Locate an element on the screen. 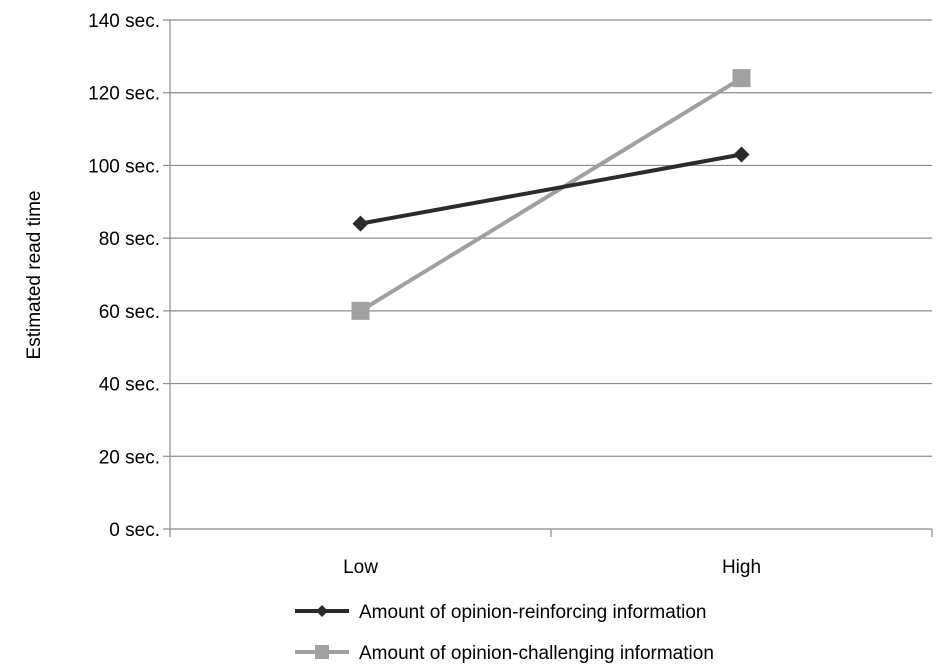  y-tick-label: 60 sec. is located at coordinates (129, 312).